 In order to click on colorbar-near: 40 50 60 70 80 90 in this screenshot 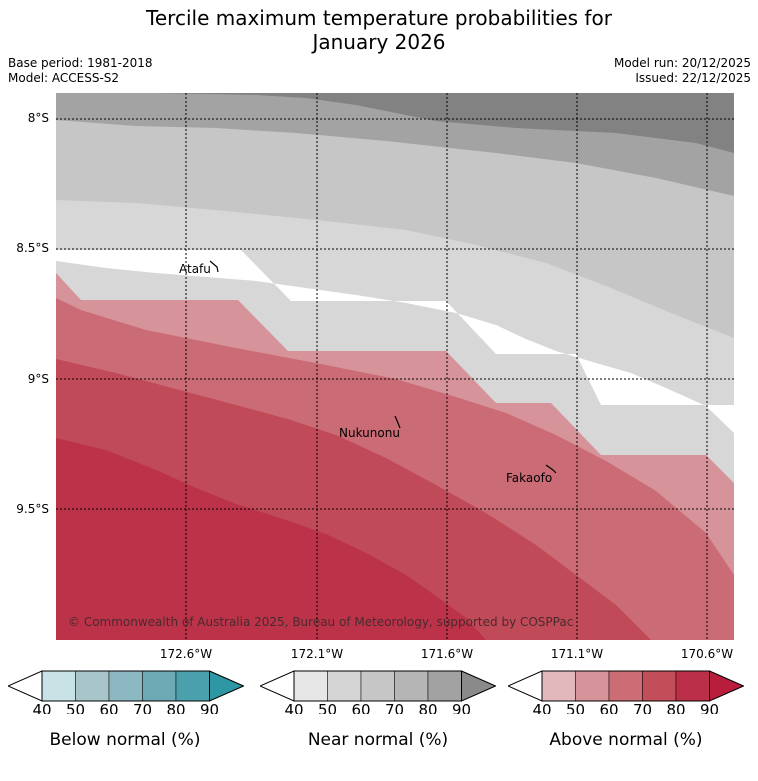, I will do `click(378, 692)`.